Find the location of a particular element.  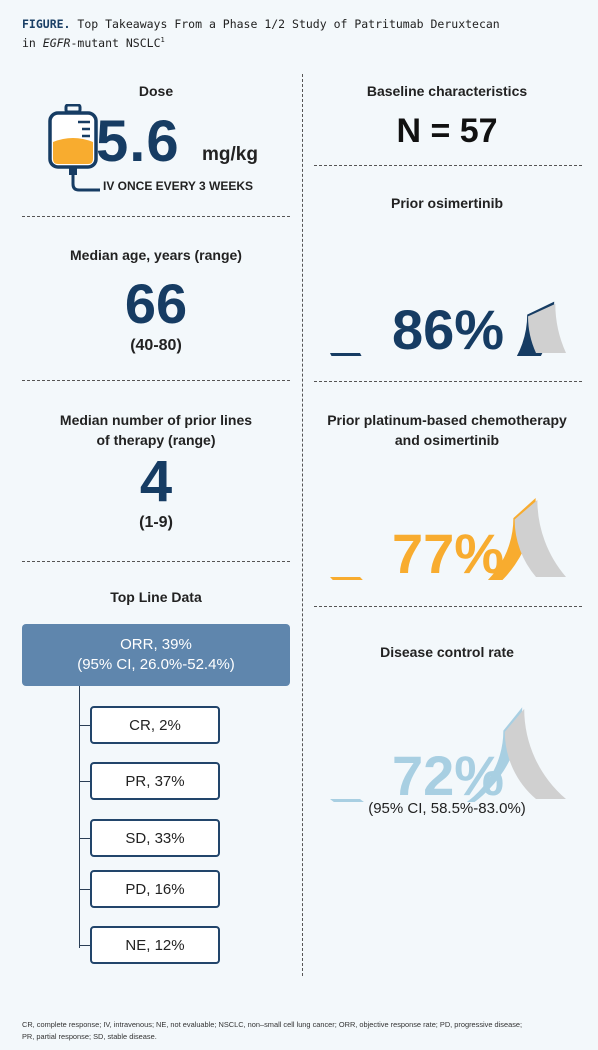

gauge-disease-control: 72% is located at coordinates (448, 754).